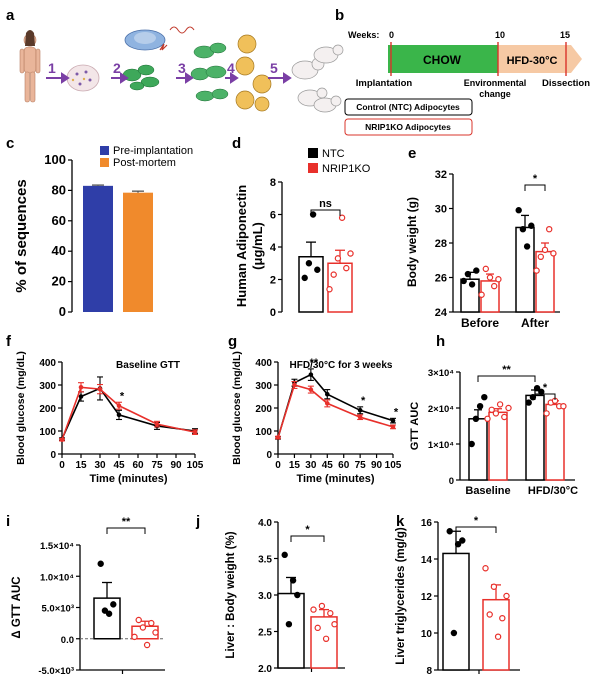 This screenshot has width=600, height=683. What do you see at coordinates (384, 83) in the screenshot?
I see `implantation-label: Implantation` at bounding box center [384, 83].